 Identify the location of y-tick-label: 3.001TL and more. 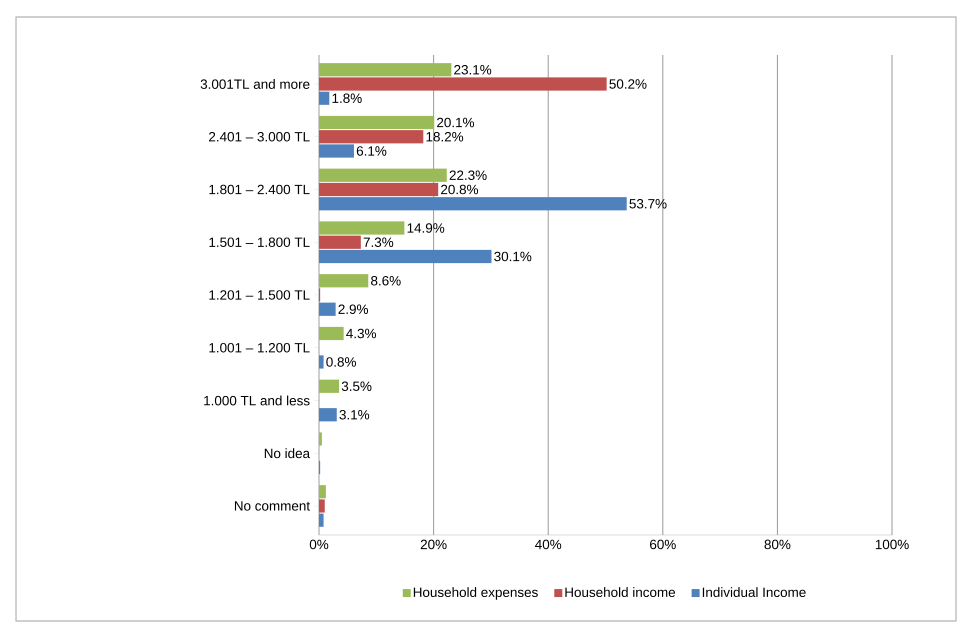
(255, 84).